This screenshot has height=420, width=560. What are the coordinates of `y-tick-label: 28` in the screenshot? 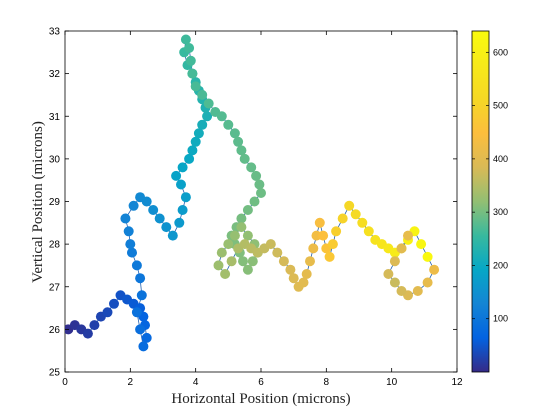 It's located at (55, 245).